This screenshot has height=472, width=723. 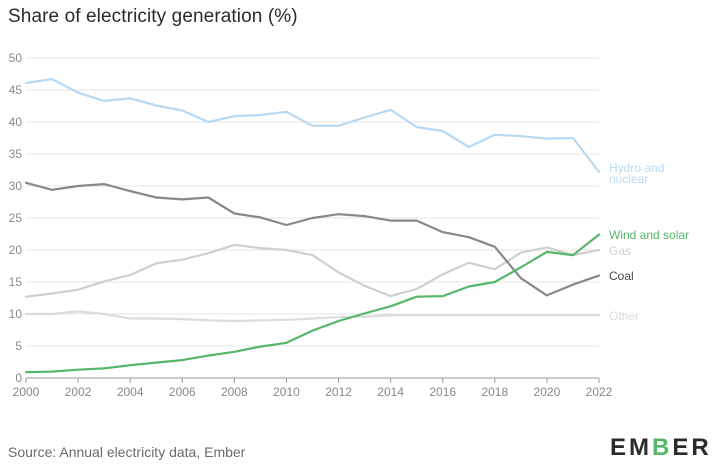 What do you see at coordinates (127, 452) in the screenshot?
I see `source-note: Source: Annual electricity data, Ember` at bounding box center [127, 452].